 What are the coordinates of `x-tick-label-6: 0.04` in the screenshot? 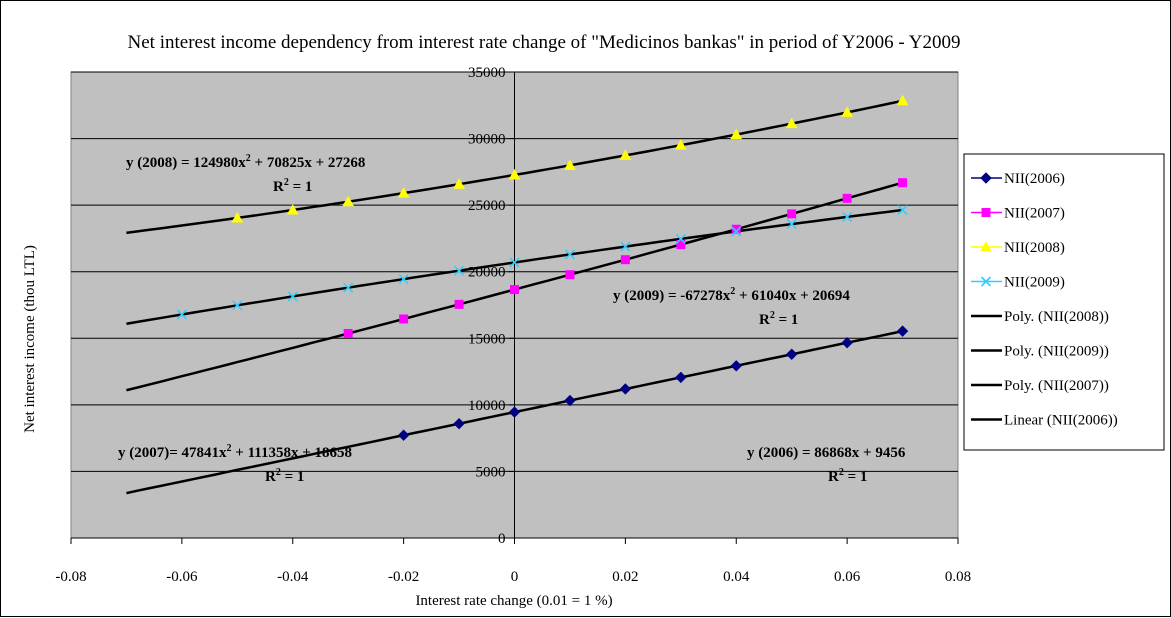 It's located at (736, 577).